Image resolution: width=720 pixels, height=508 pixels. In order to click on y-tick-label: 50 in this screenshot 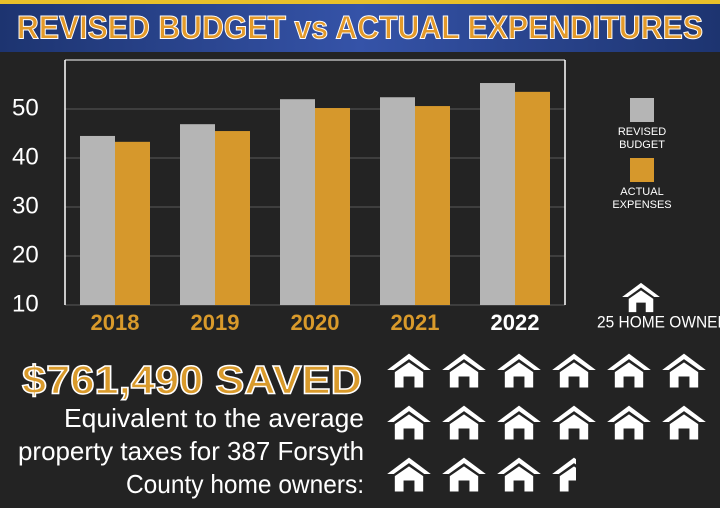, I will do `click(25, 107)`.